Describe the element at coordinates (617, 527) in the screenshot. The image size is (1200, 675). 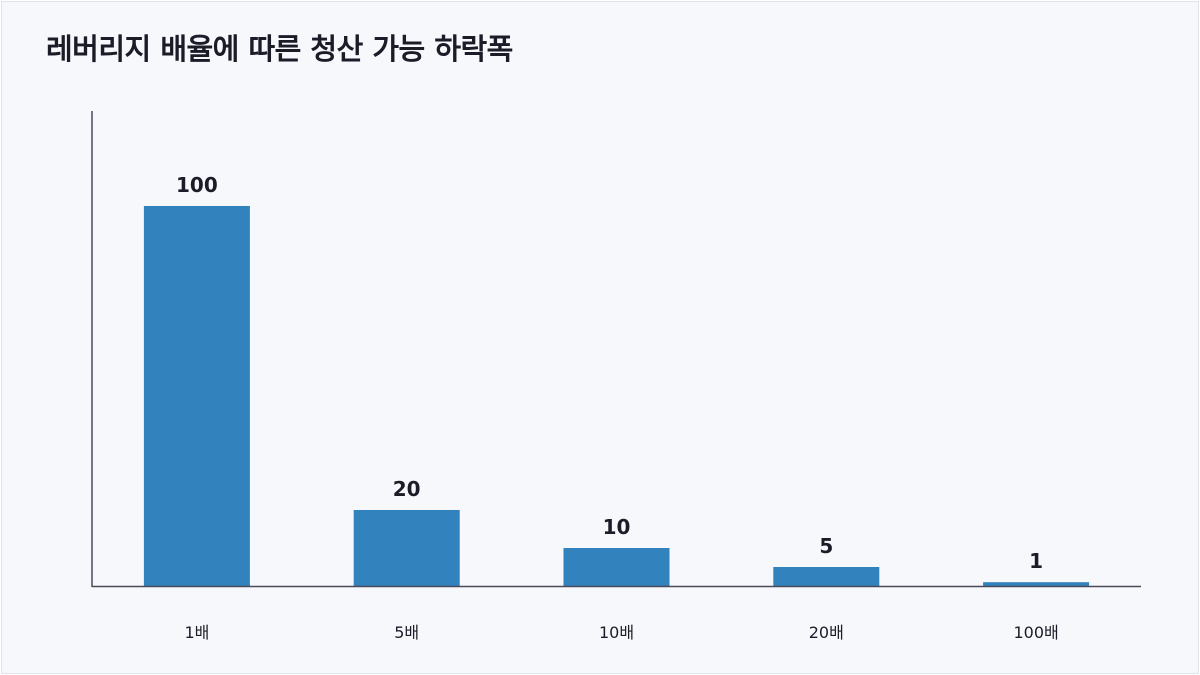
I see `bar-value-label-2: 10` at that location.